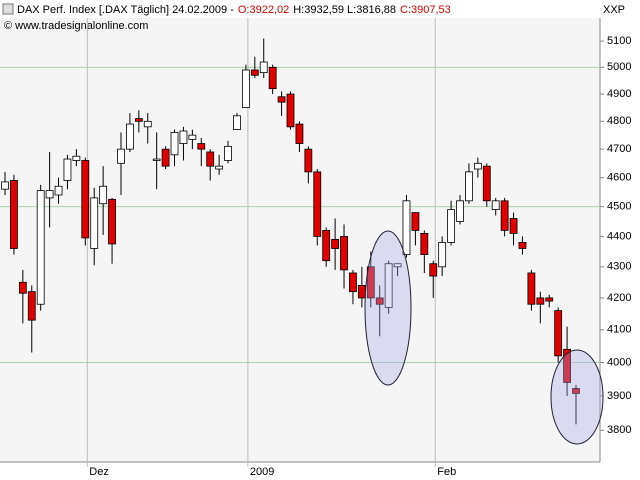 The width and height of the screenshot is (640, 480). I want to click on icon, so click(8, 9).